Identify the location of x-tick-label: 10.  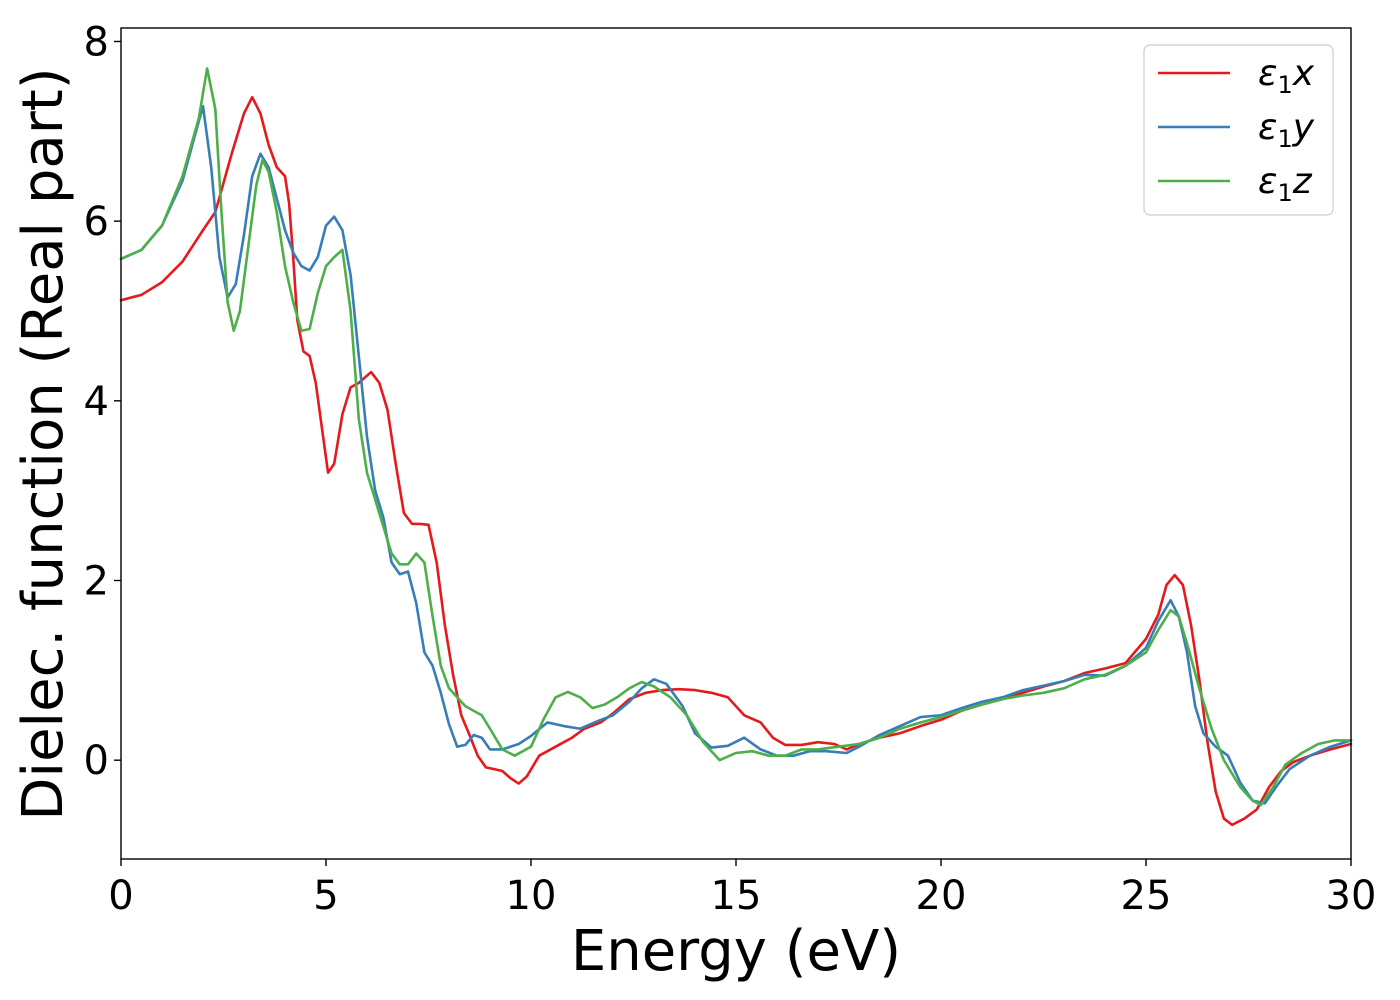
(531, 896).